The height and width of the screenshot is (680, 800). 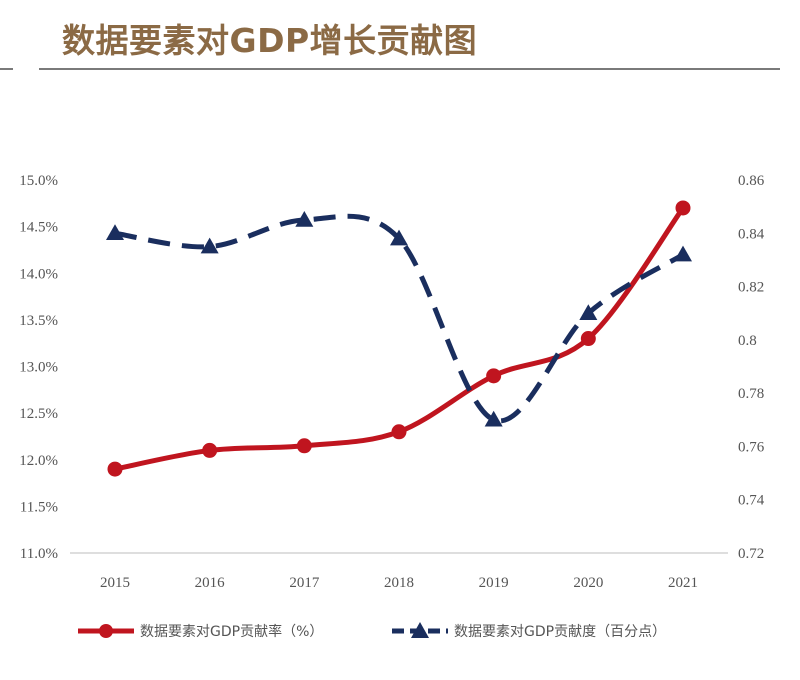 I want to click on y-left-tick-label: 13.0%, so click(x=38, y=368).